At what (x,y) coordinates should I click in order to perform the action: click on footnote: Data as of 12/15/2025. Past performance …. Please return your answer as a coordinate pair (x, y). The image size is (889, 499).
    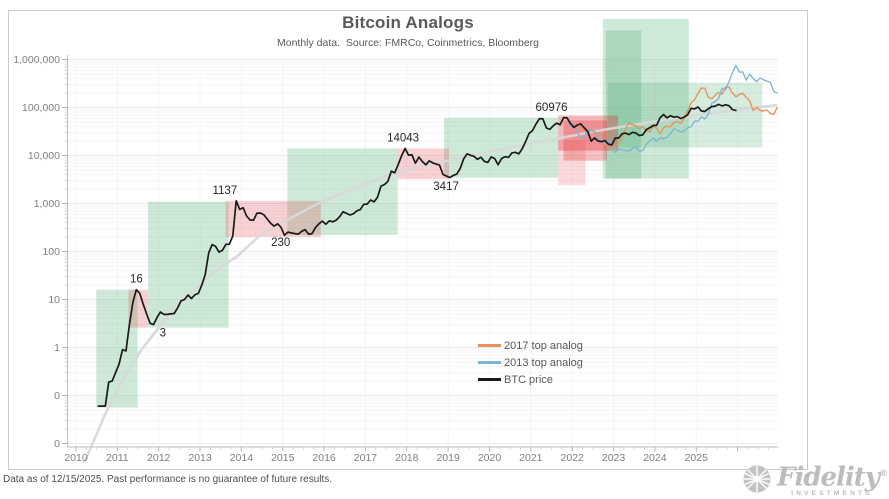
    Looking at the image, I should click on (168, 479).